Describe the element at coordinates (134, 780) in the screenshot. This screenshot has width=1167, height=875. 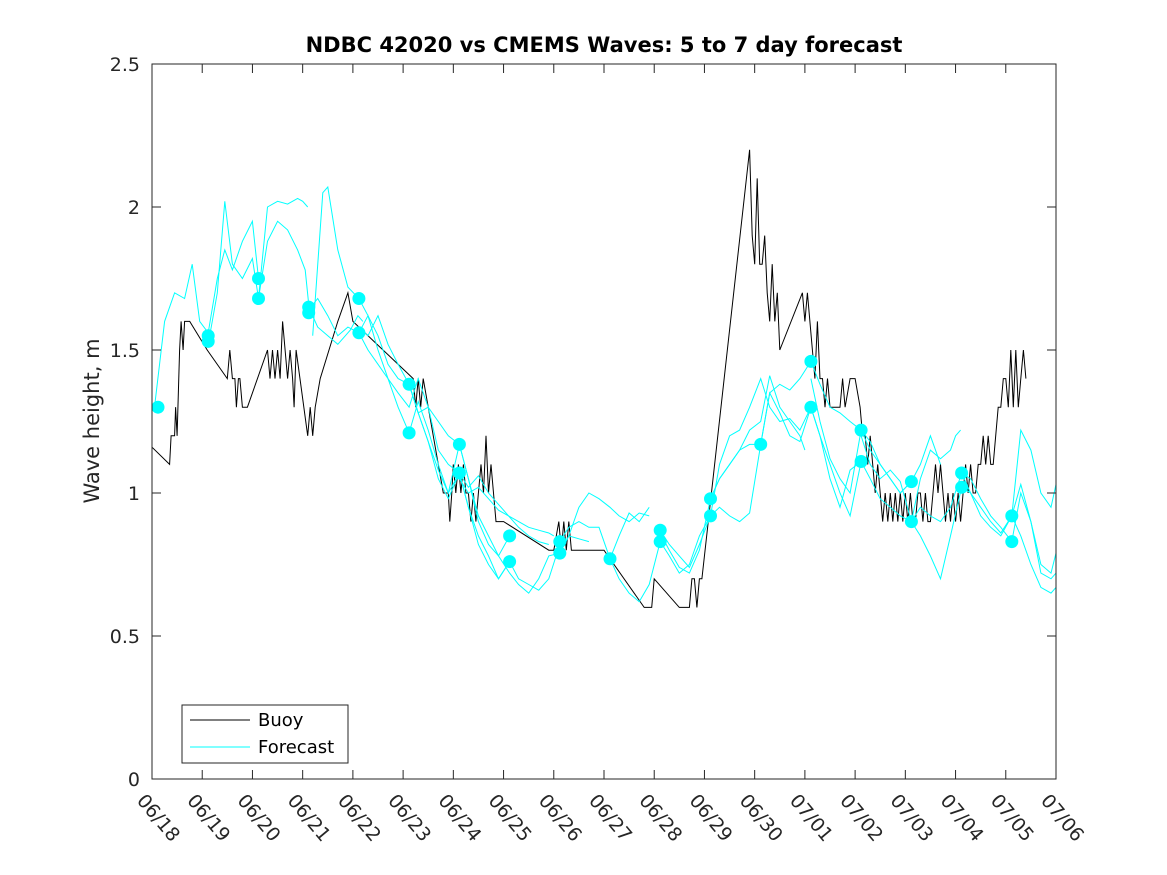
I see `y-tick-label: 0` at that location.